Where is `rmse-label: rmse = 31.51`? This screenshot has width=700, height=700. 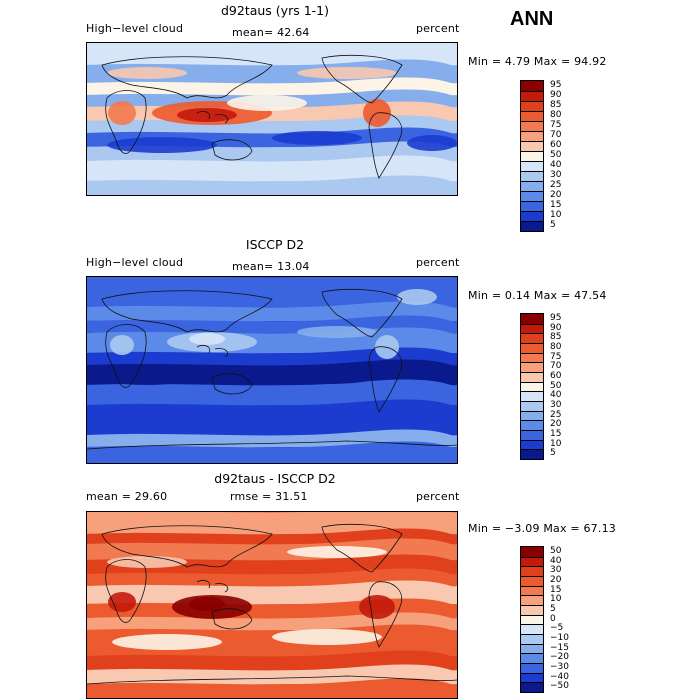
rmse-label: rmse = 31.51 is located at coordinates (269, 496).